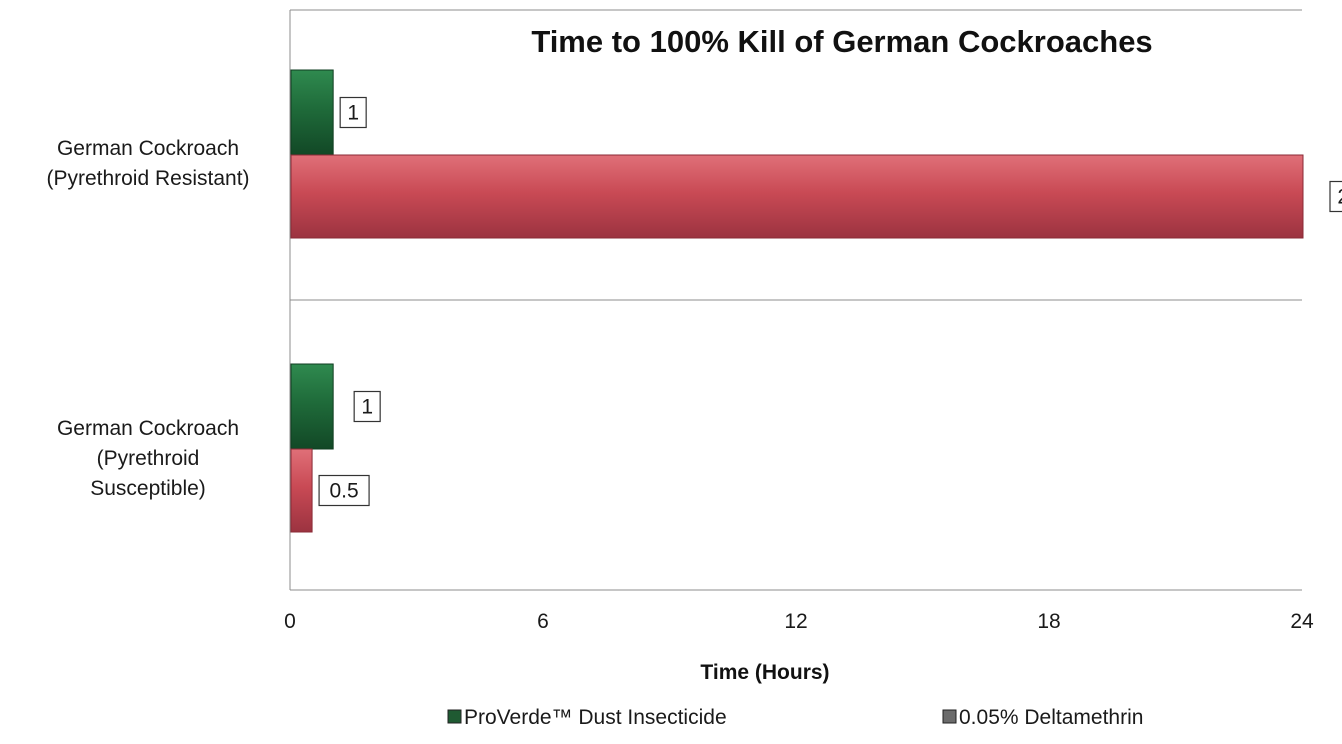 Image resolution: width=1342 pixels, height=744 pixels. Describe the element at coordinates (148, 458) in the screenshot. I see `category-label: (Pyrethroid` at that location.